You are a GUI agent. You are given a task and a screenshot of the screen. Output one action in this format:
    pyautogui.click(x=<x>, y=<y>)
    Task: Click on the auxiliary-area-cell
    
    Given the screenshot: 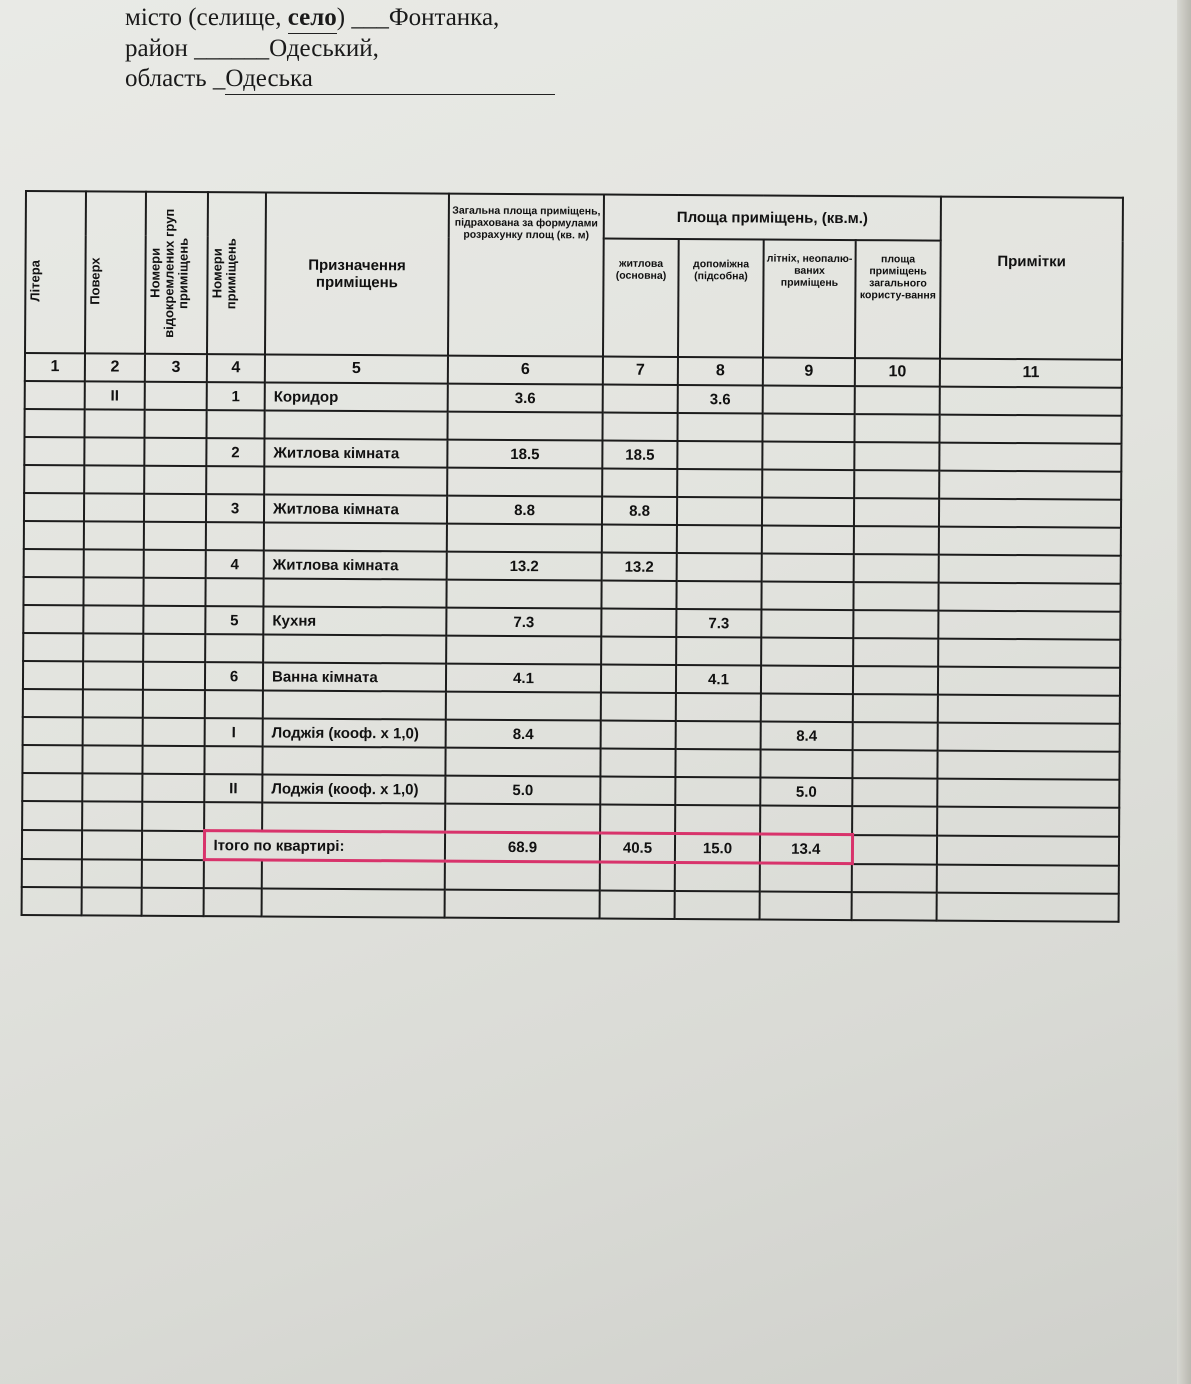 What is the action you would take?
    pyautogui.click(x=718, y=791)
    